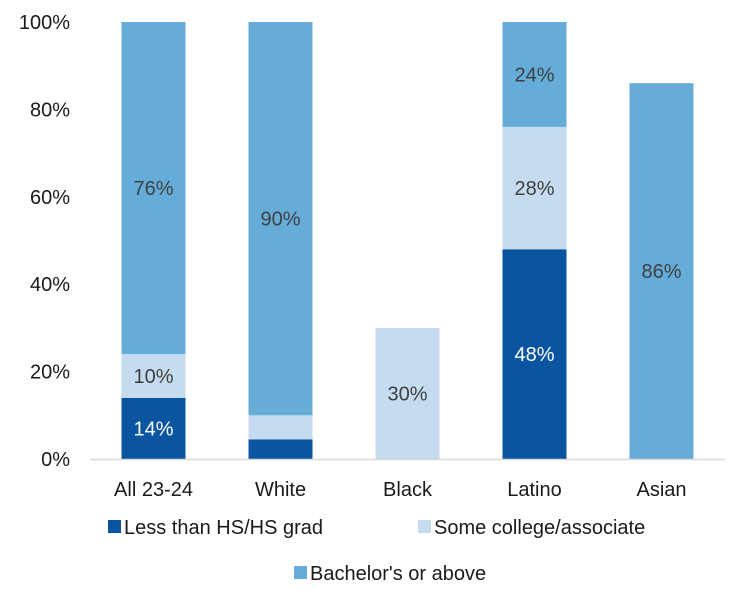  I want to click on legend-label: Less than HS/HS grad, so click(223, 528).